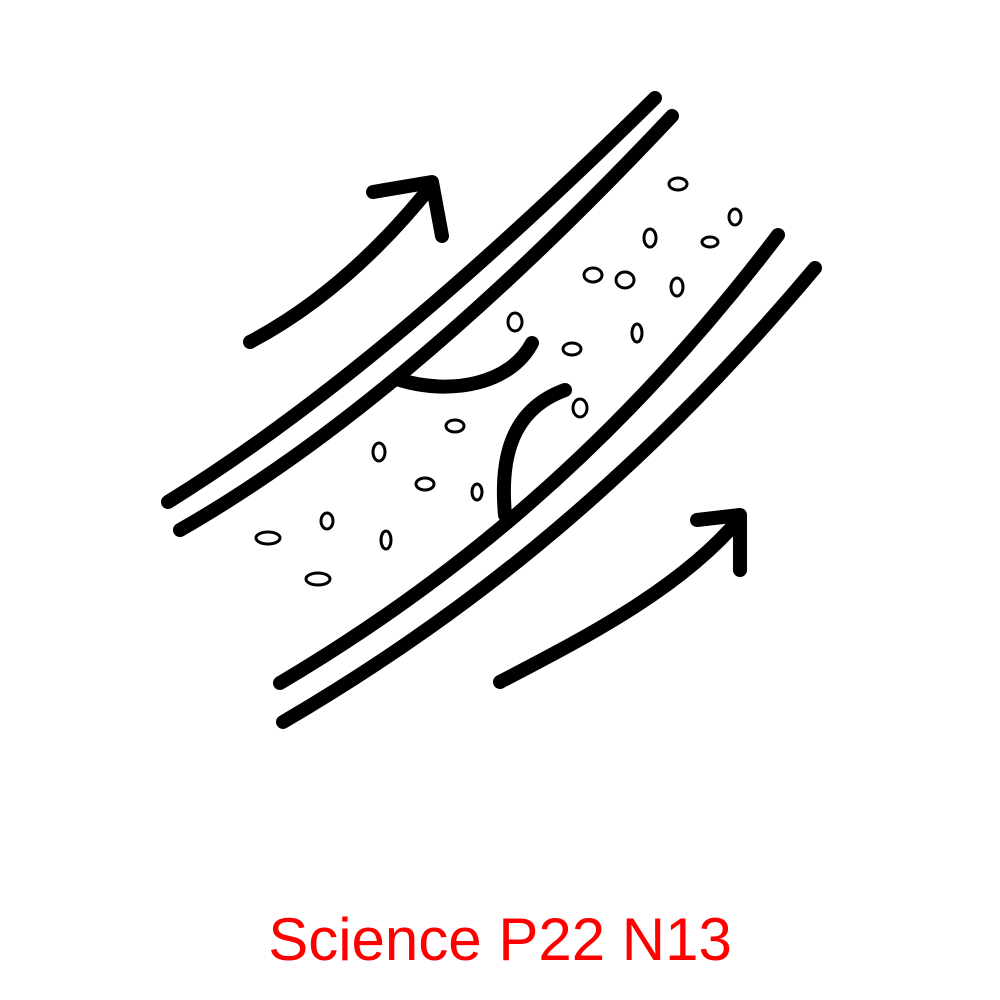 This screenshot has height=1000, width=1000. Describe the element at coordinates (500, 939) in the screenshot. I see `caption: Science P22 N13` at that location.